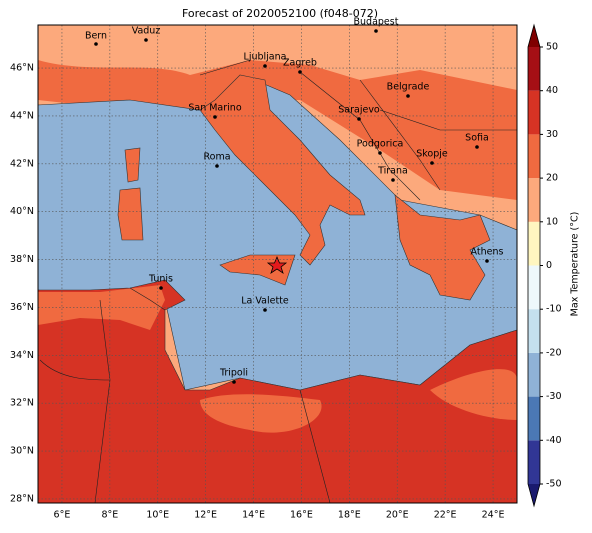 The height and width of the screenshot is (533, 592). I want to click on city-label: Tirana, so click(392, 171).